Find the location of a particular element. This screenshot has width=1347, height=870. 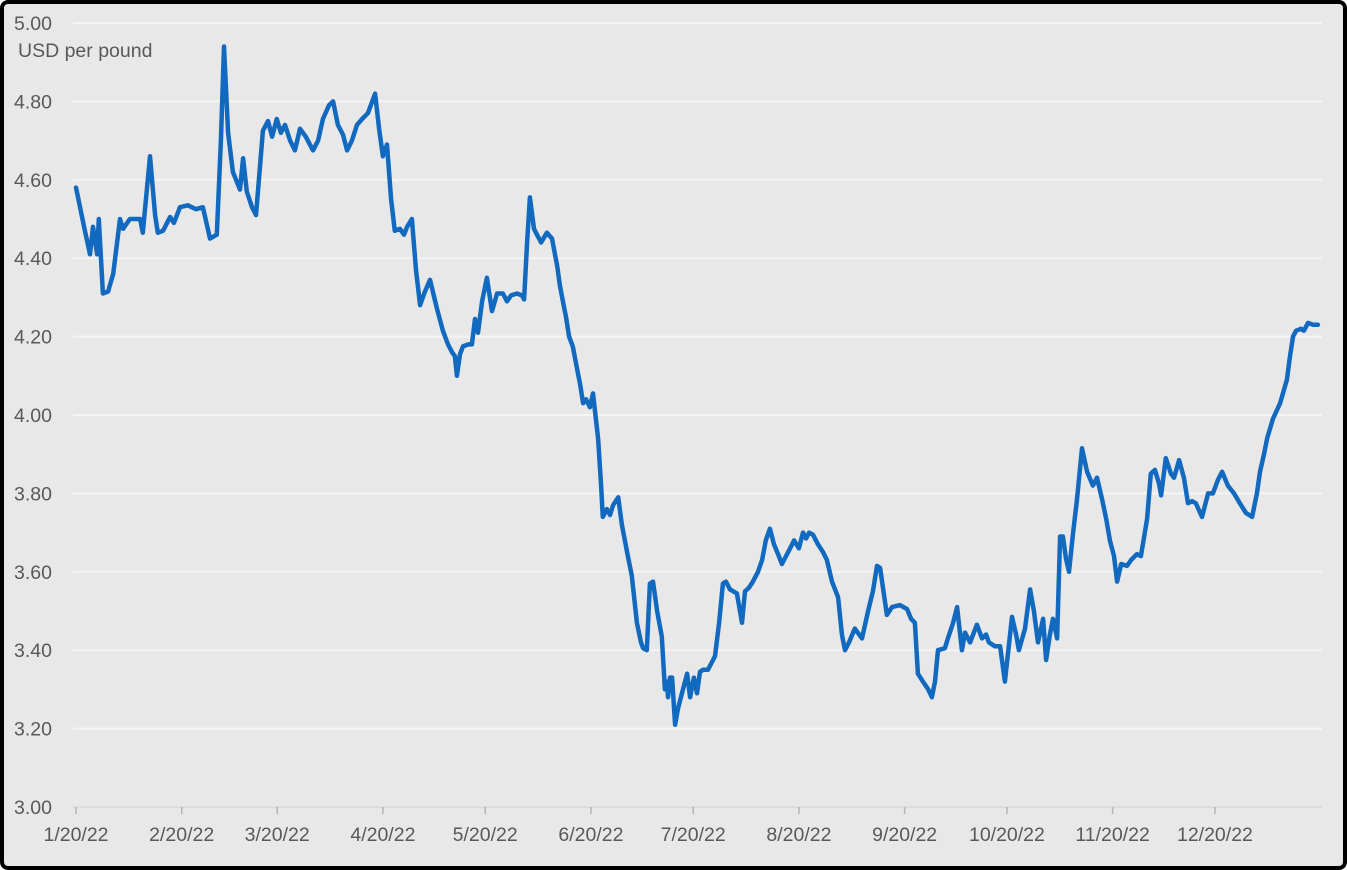

y-axis-tick-label: 3.20 is located at coordinates (33, 730).